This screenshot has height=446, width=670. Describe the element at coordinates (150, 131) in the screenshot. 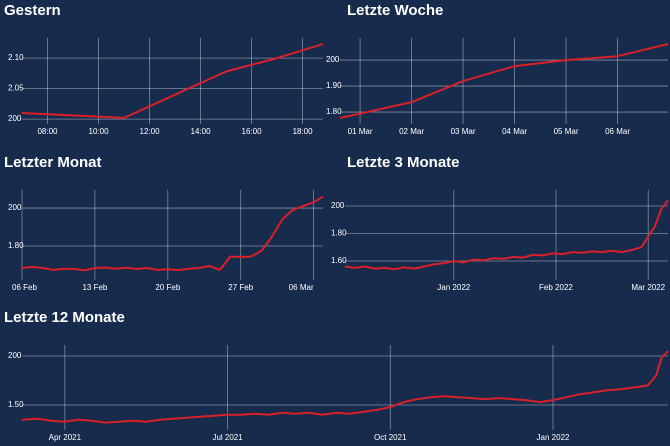

I see `x-tick-label: 12:00` at that location.